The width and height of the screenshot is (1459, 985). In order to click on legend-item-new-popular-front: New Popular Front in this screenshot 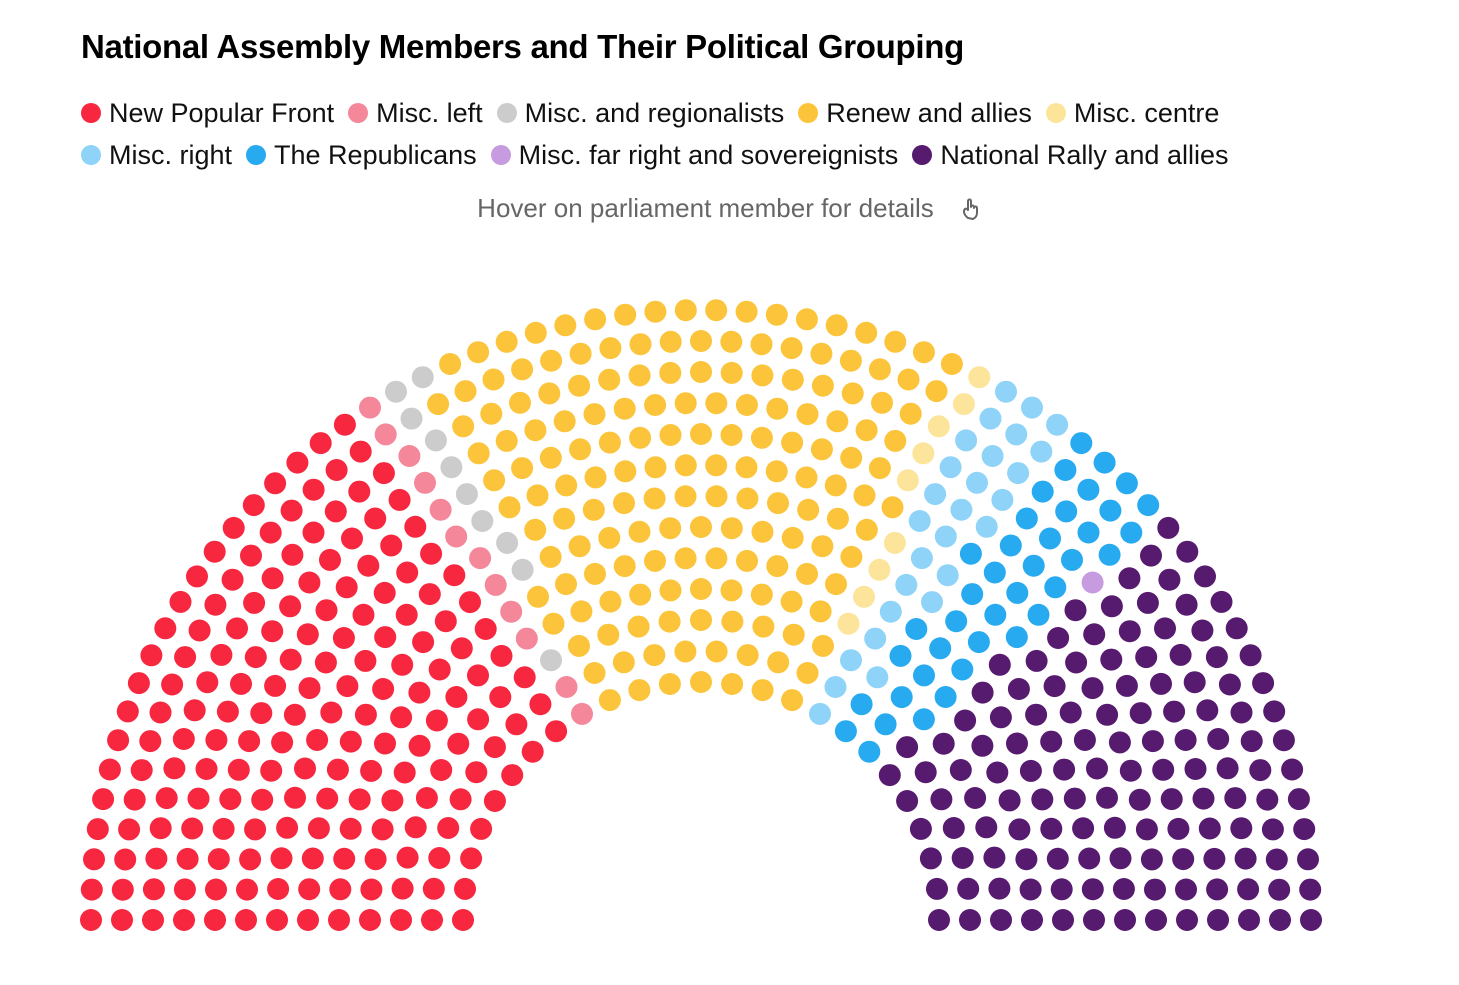, I will do `click(207, 113)`.